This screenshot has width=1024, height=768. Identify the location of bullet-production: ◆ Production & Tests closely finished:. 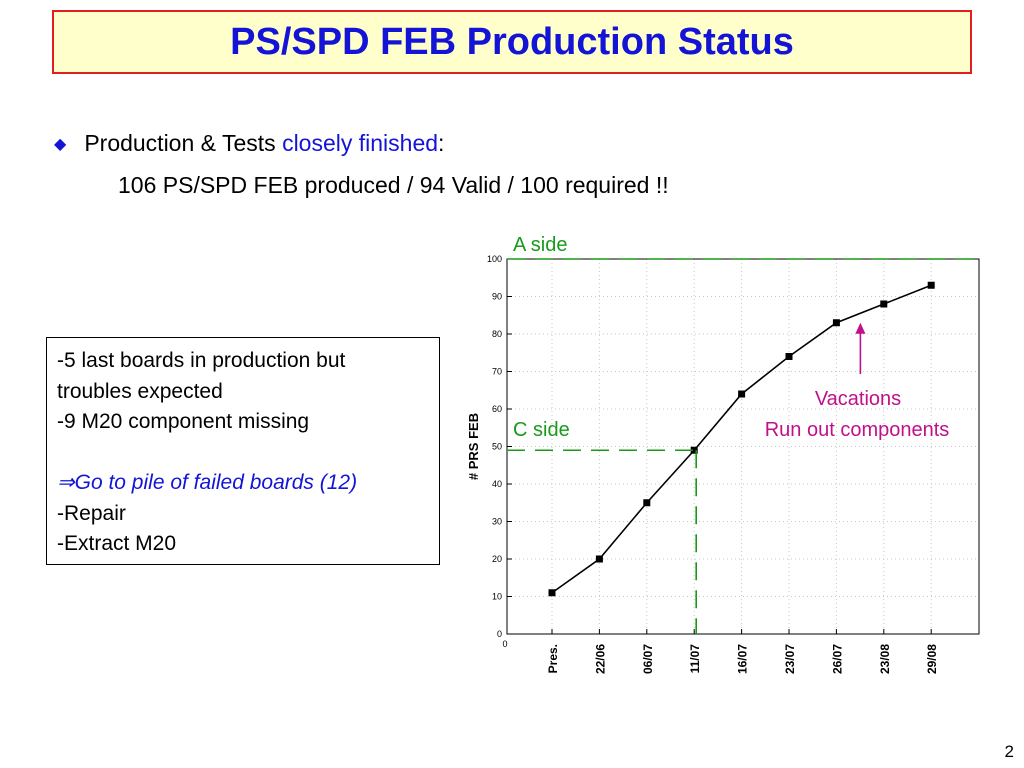
(249, 143).